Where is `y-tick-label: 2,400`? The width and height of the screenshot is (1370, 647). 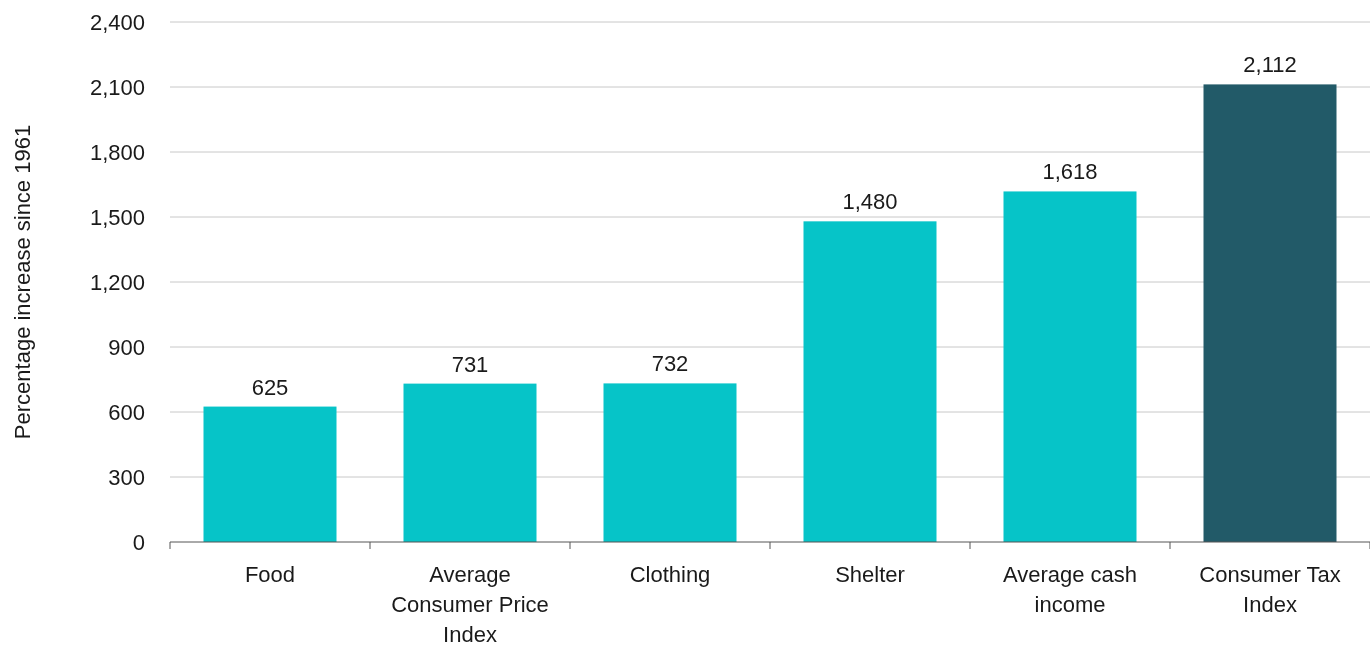 y-tick-label: 2,400 is located at coordinates (117, 22).